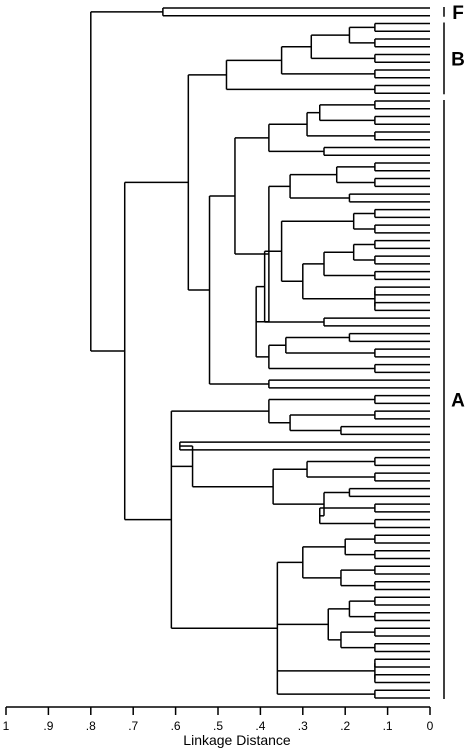  Describe the element at coordinates (458, 59) in the screenshot. I see `cluster-label-b: B` at that location.